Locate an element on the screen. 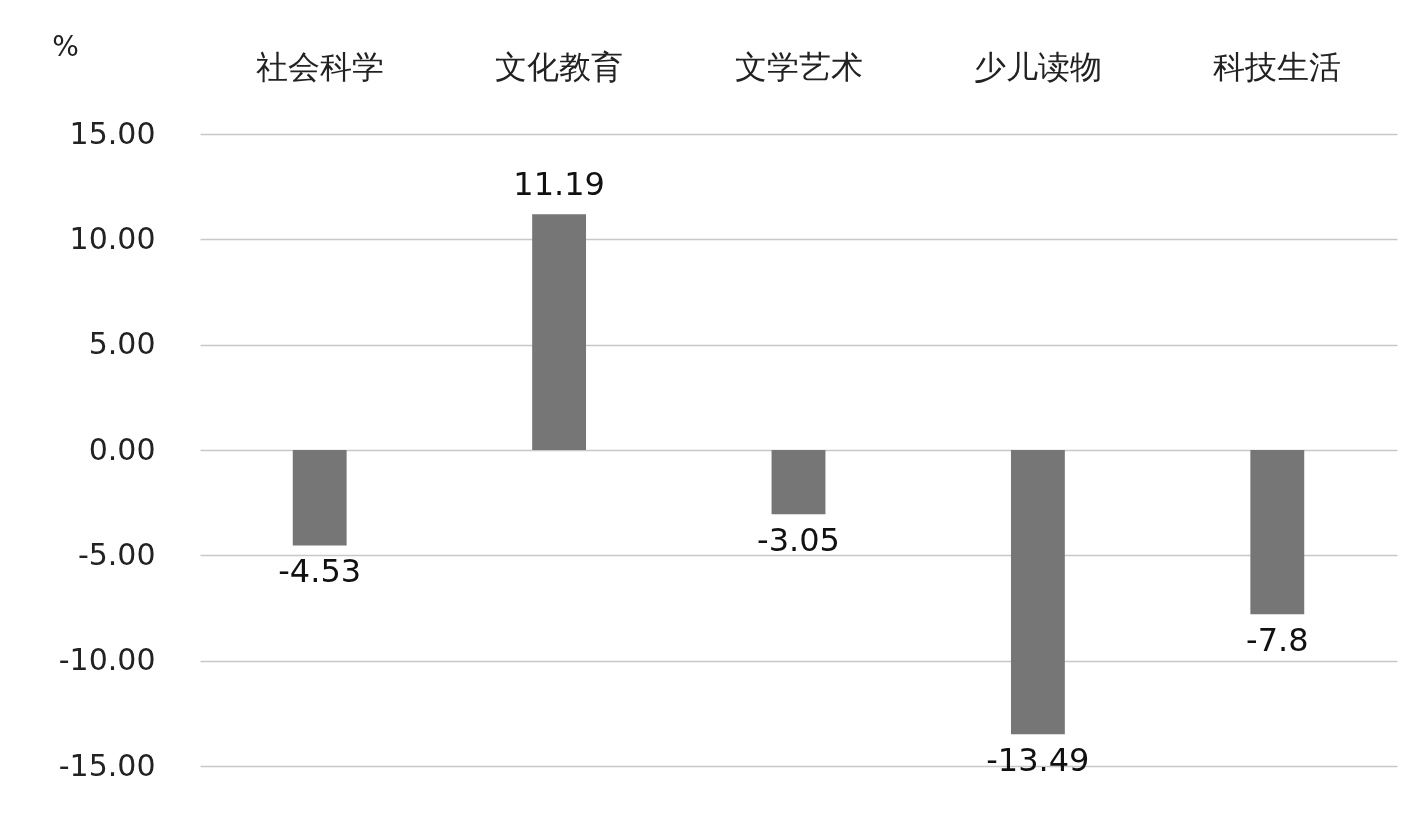 Image resolution: width=1427 pixels, height=821 pixels. y-tick-label: -10.00 is located at coordinates (107, 660).